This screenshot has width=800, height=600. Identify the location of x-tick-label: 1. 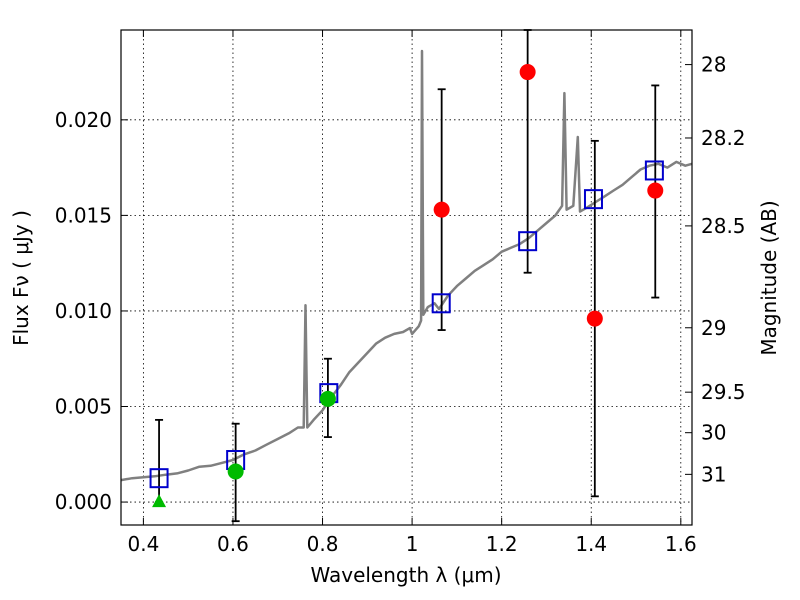
(412, 544).